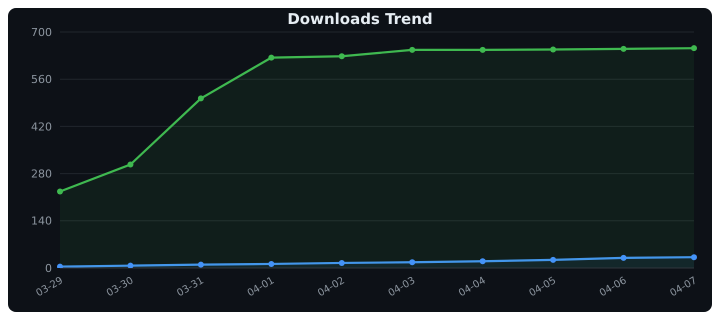  I want to click on y-tick-label: 0, so click(48, 268).